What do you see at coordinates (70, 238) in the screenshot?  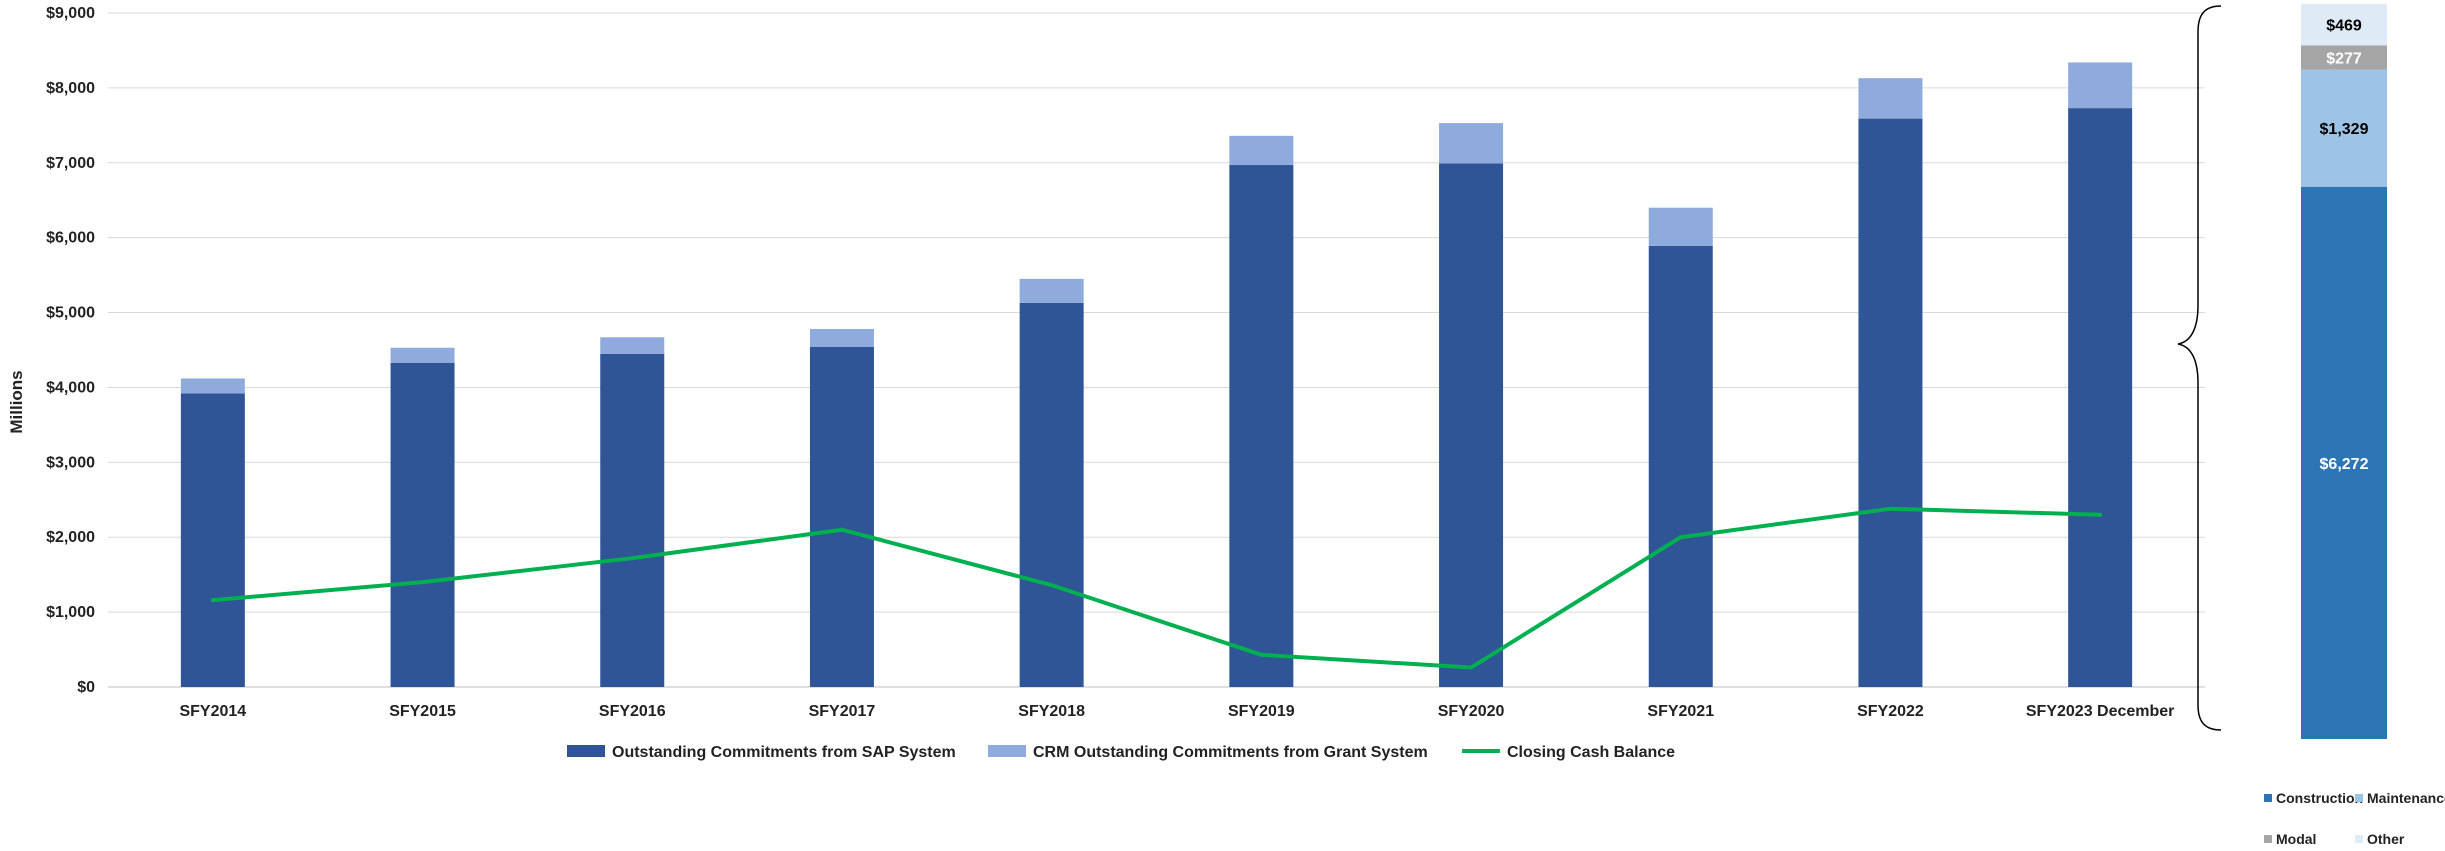 I see `y-tick-label: $6,000` at bounding box center [70, 238].